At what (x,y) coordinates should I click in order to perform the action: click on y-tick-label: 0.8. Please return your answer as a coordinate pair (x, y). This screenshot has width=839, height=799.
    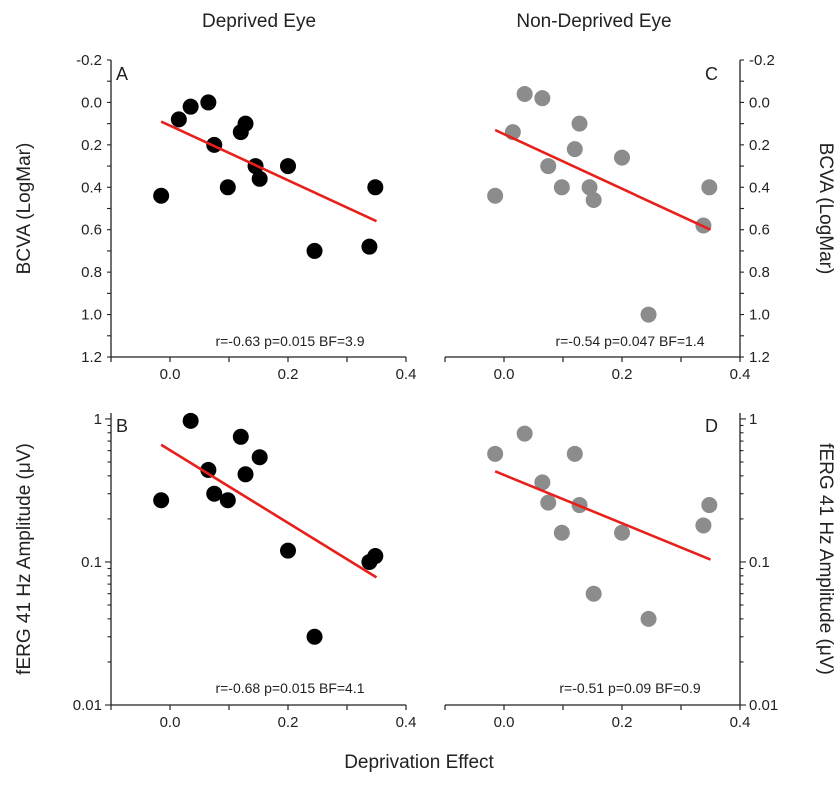
    Looking at the image, I should click on (91, 272).